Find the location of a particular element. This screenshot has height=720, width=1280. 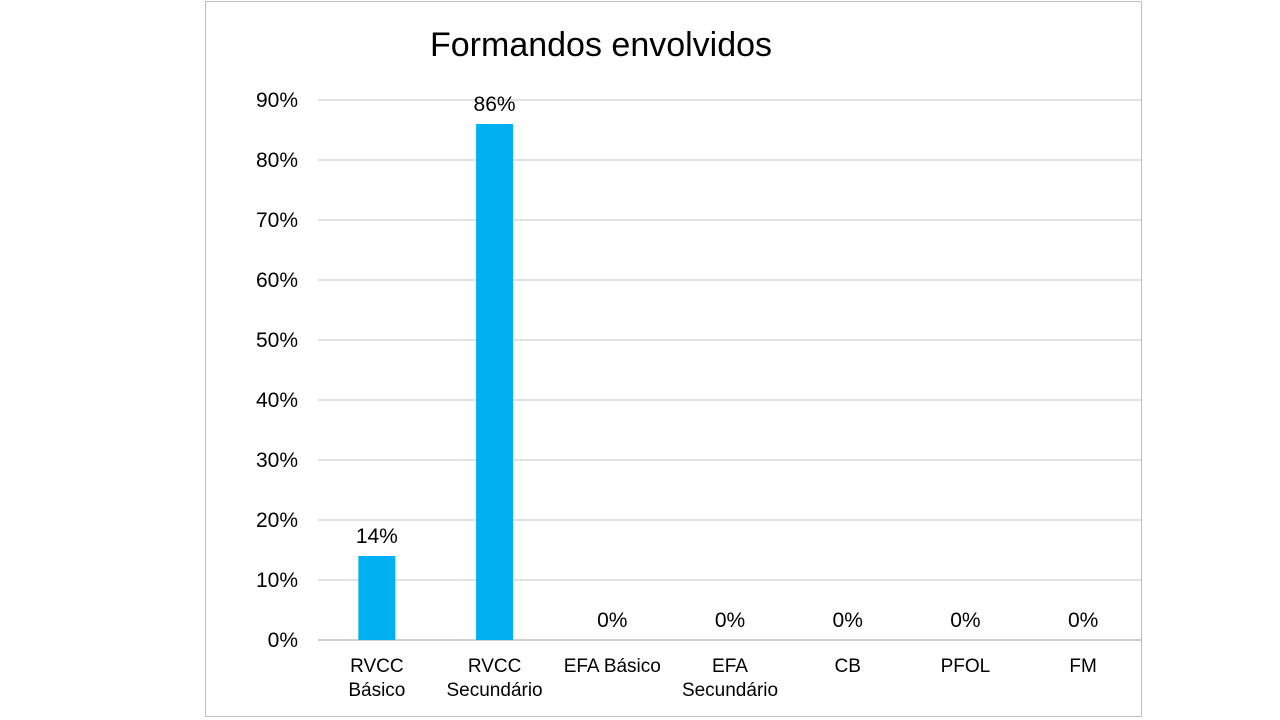

data-label: 86% is located at coordinates (495, 104).